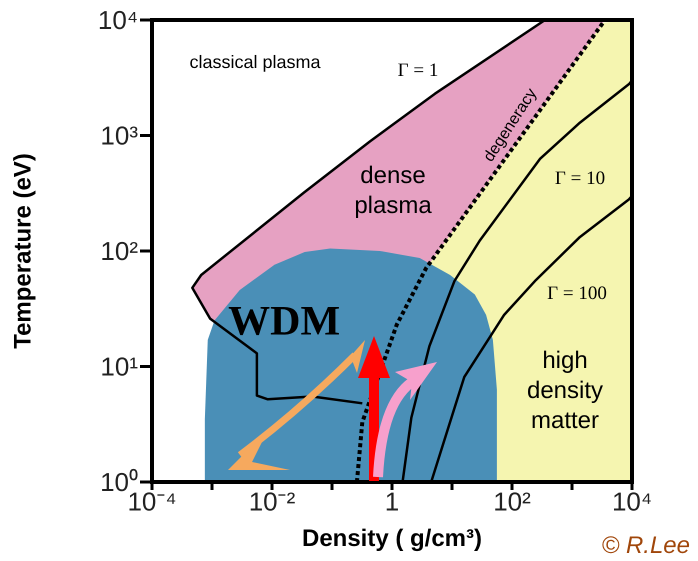 Image resolution: width=698 pixels, height=561 pixels. What do you see at coordinates (255, 62) in the screenshot?
I see `annotation: classical plasma` at bounding box center [255, 62].